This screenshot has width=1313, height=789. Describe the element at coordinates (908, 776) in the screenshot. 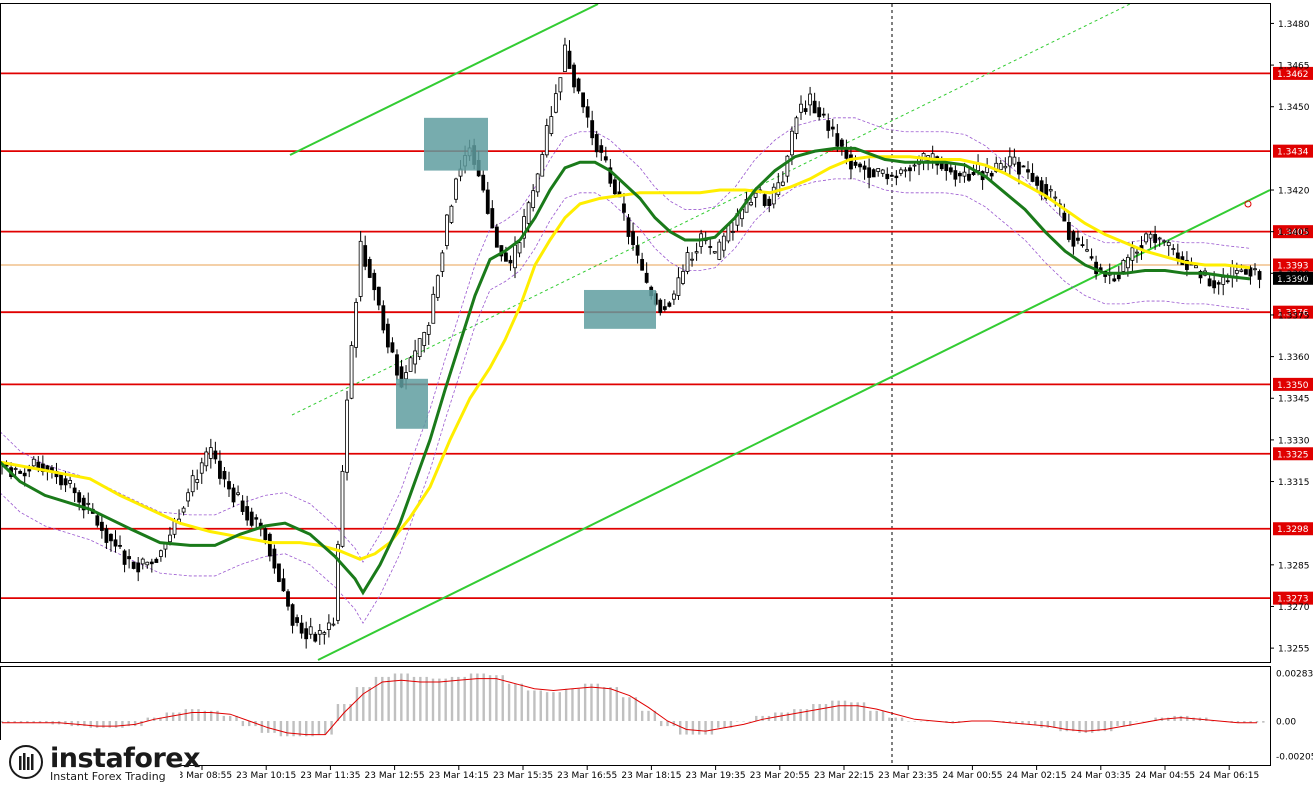

I see `time-tick-label: 23 Mar 23:35` at that location.